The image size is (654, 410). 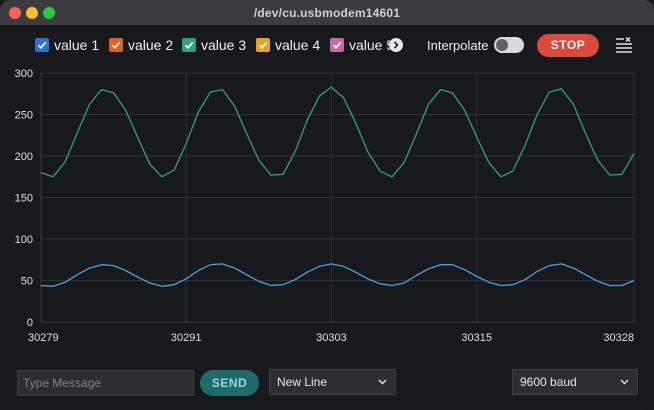 What do you see at coordinates (151, 45) in the screenshot?
I see `legend-label: value 2` at bounding box center [151, 45].